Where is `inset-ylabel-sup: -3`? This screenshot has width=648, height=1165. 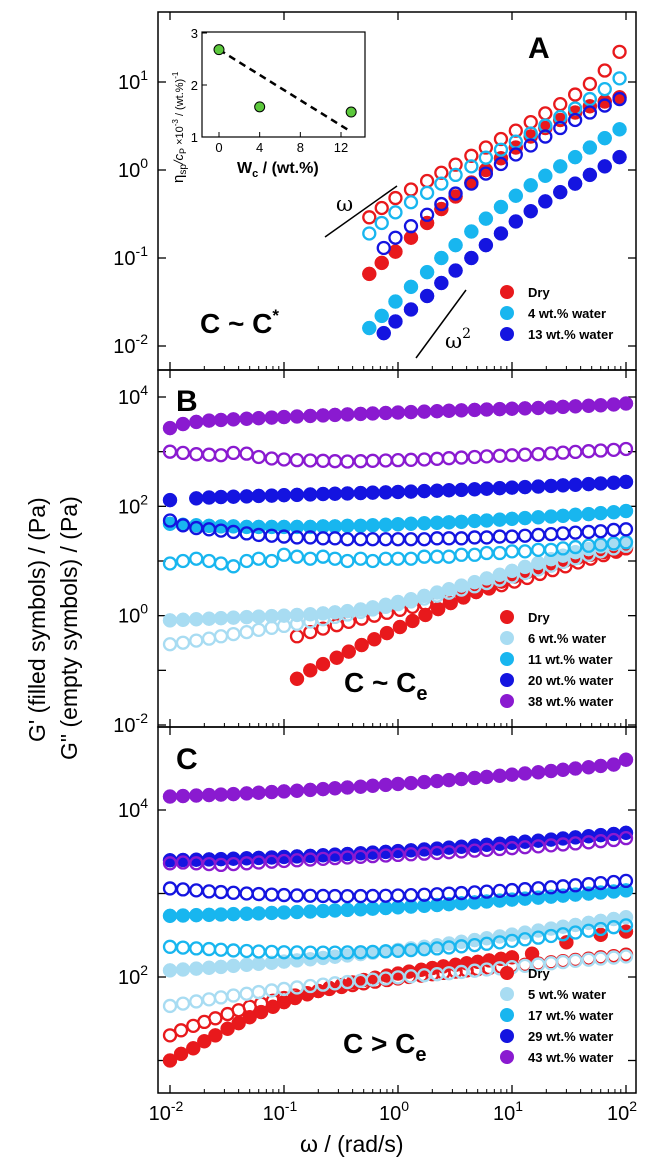 inset-ylabel-sup: -3 is located at coordinates (175, 123).